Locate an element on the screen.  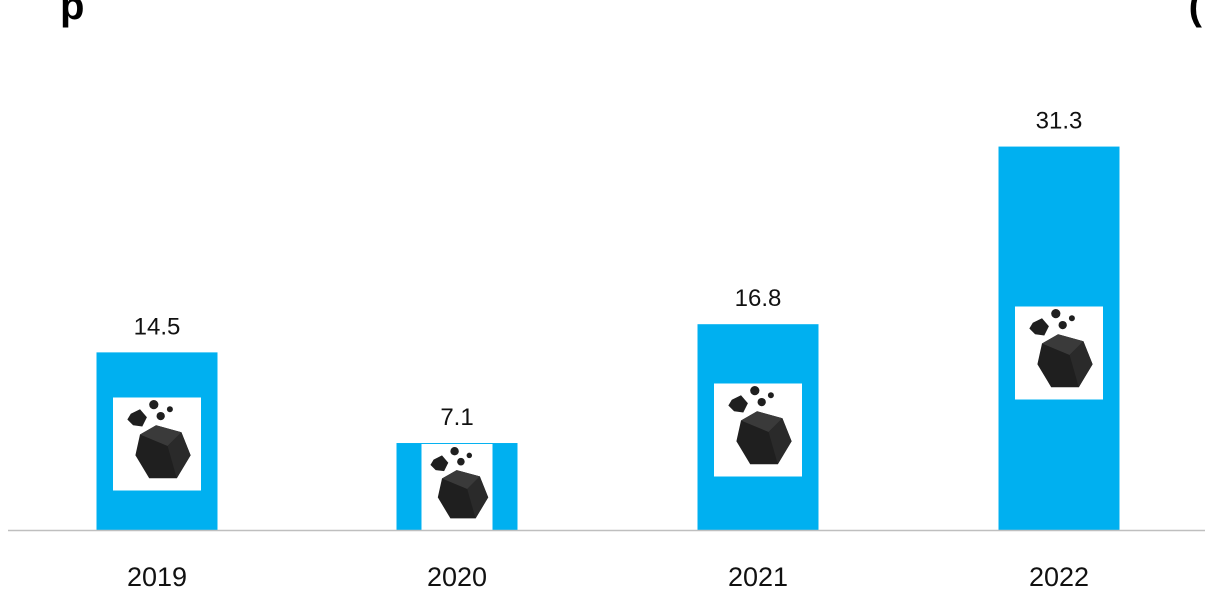
value-label-2021: 16.8 is located at coordinates (758, 298).